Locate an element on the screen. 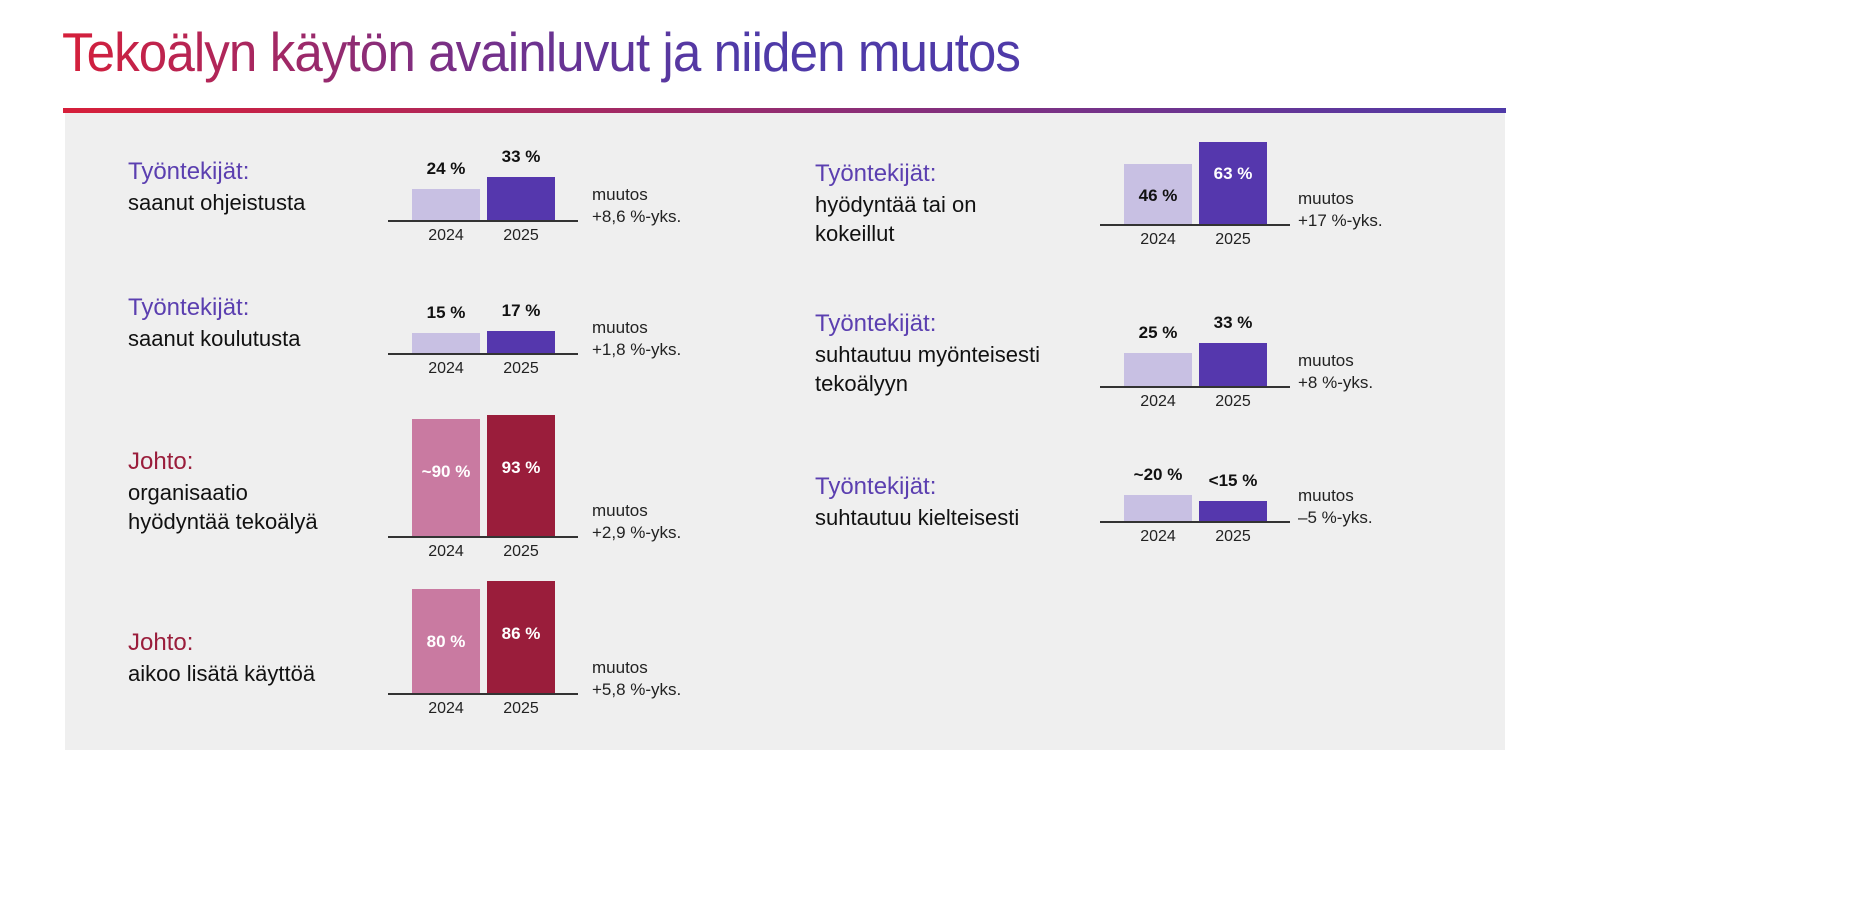 The image size is (1858, 921). bar-value-label: 63 % is located at coordinates (1233, 173).